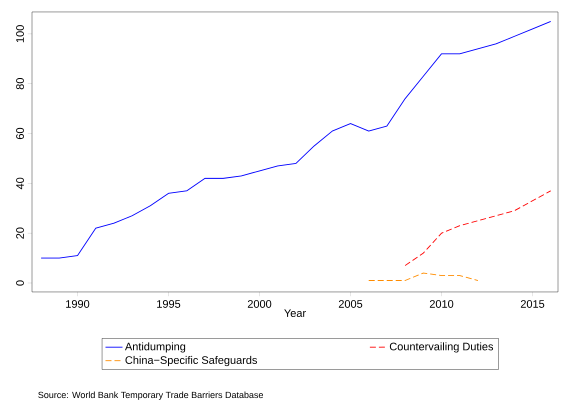  Describe the element at coordinates (168, 304) in the screenshot. I see `x-tick-label: 1995` at that location.